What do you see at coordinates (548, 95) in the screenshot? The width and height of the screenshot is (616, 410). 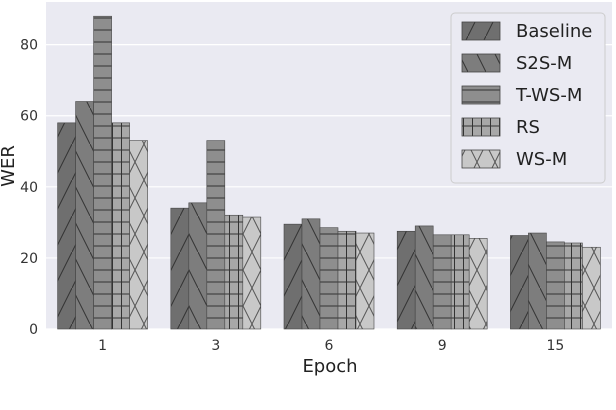 I see `legend-label: T-WS-M` at bounding box center [548, 95].